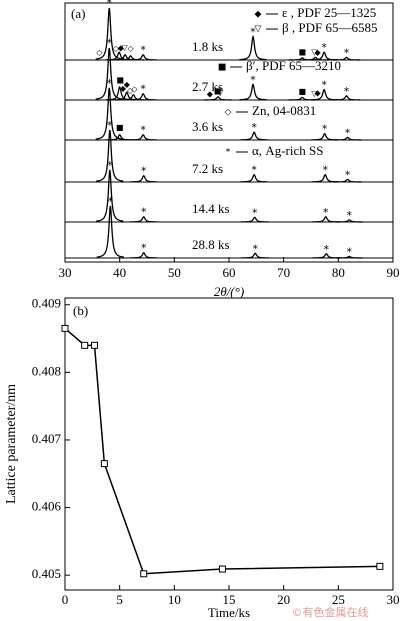 This screenshot has height=621, width=400. Describe the element at coordinates (229, 272) in the screenshot. I see `x-tick-label: 60` at that location.